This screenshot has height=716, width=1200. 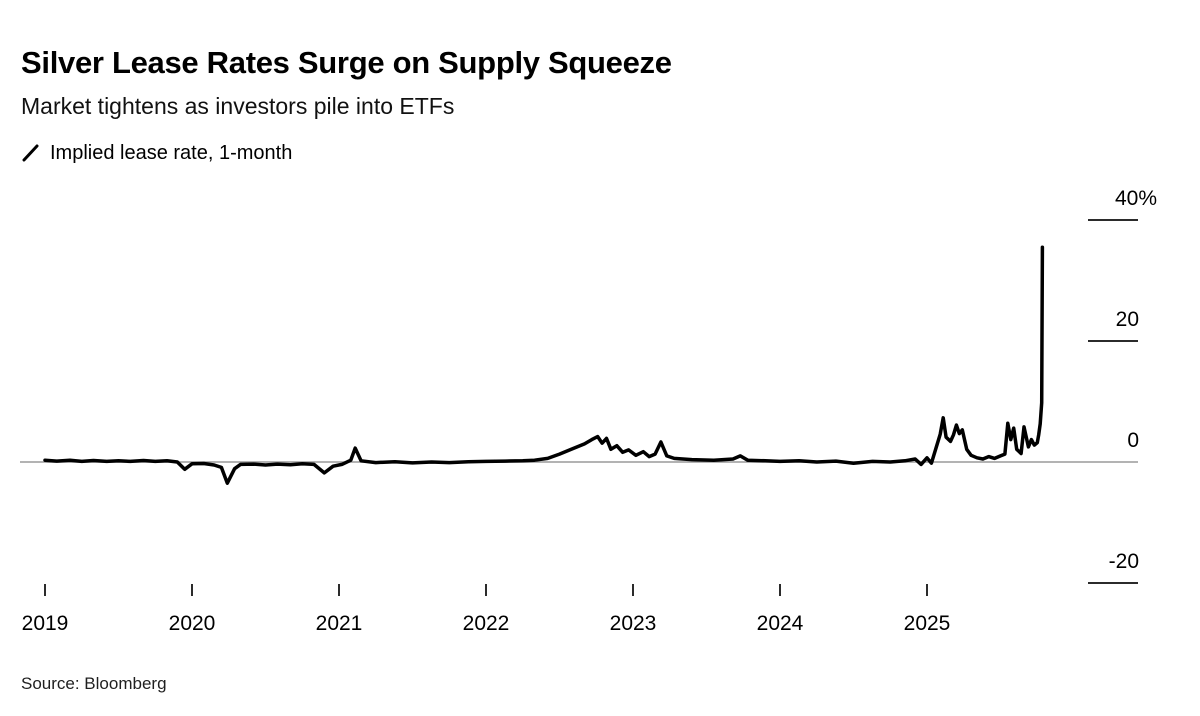 I want to click on x-axis-label: 2020, so click(x=192, y=623).